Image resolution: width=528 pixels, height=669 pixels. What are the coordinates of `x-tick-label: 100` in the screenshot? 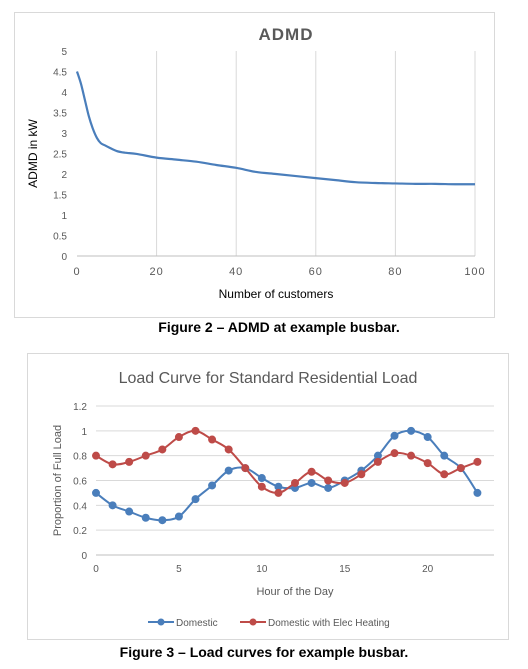 It's located at (474, 272).